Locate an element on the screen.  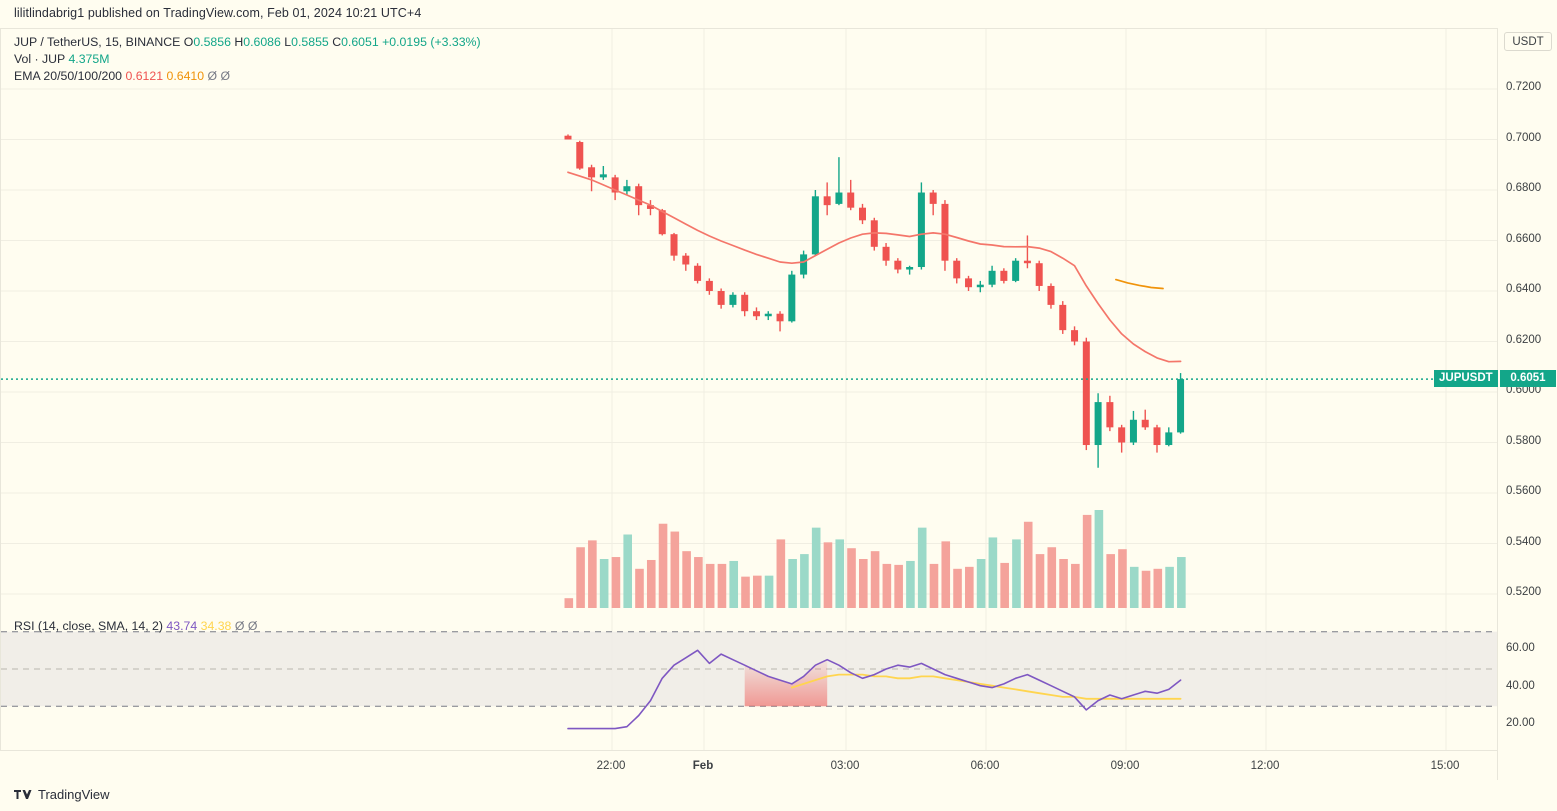
rsi-title: RSI (14, close, SMA, 14, 2) is located at coordinates (88, 626).